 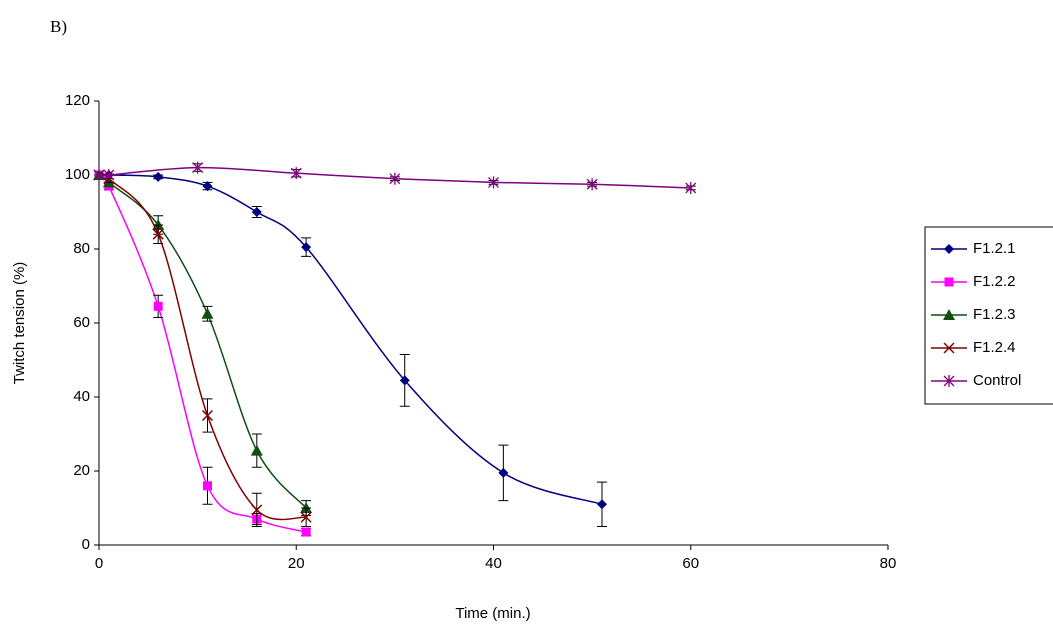 What do you see at coordinates (81, 396) in the screenshot?
I see `y-tick-label: 40` at bounding box center [81, 396].